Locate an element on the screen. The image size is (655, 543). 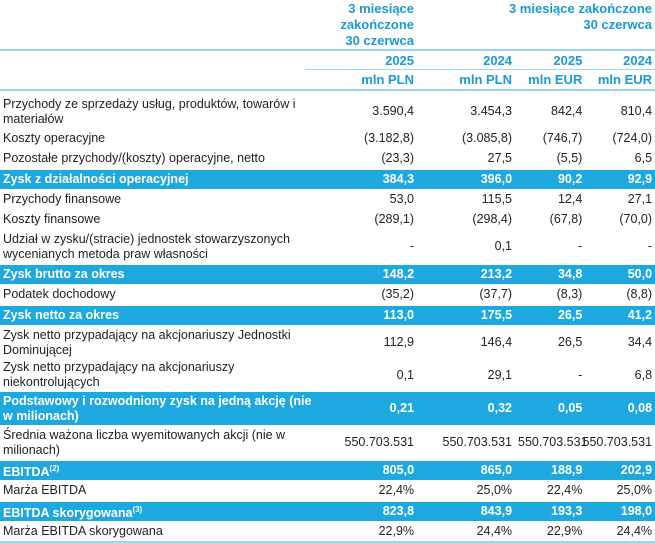
value-cell: 823,8 is located at coordinates (368, 511).